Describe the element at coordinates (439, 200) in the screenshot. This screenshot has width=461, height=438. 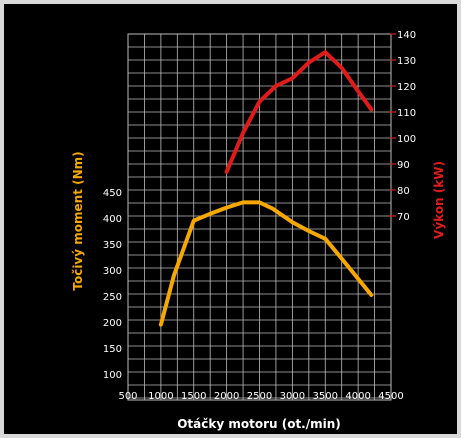
I see `y-axis-right-label: Výkon (kW)` at that location.